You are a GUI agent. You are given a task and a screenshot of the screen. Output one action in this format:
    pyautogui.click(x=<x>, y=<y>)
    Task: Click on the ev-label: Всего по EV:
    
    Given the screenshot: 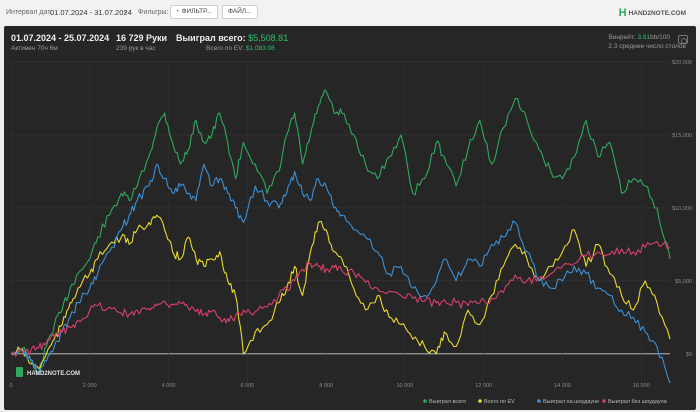 What is the action you would take?
    pyautogui.click(x=225, y=48)
    